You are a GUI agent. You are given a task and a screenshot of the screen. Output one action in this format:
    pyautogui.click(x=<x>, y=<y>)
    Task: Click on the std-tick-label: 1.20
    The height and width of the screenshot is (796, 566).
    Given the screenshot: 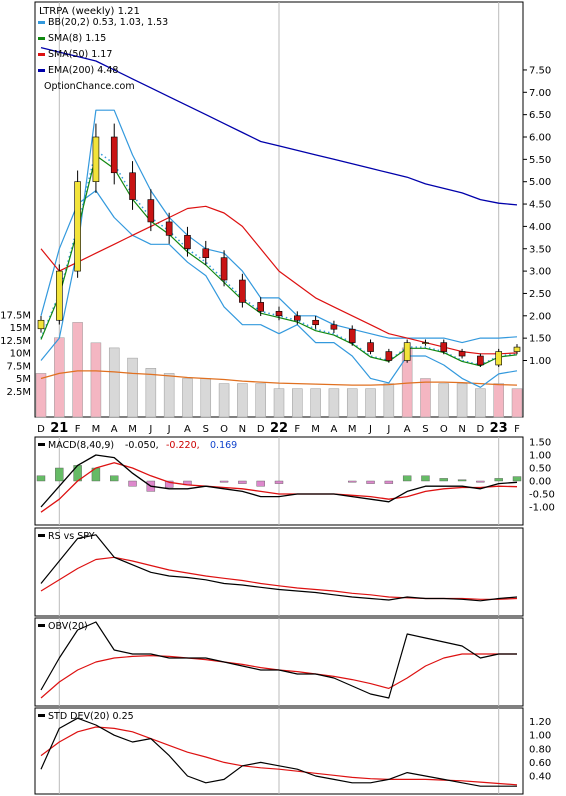 What is the action you would take?
    pyautogui.click(x=540, y=722)
    